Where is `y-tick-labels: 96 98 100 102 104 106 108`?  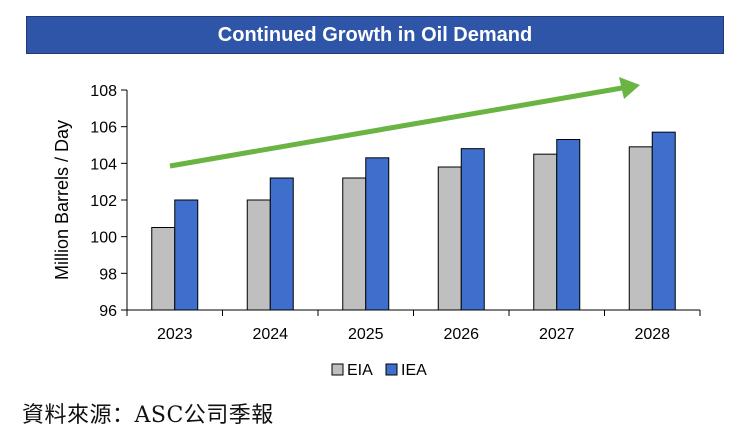
y-tick-labels: 96 98 100 102 104 106 108 is located at coordinates (103, 201).